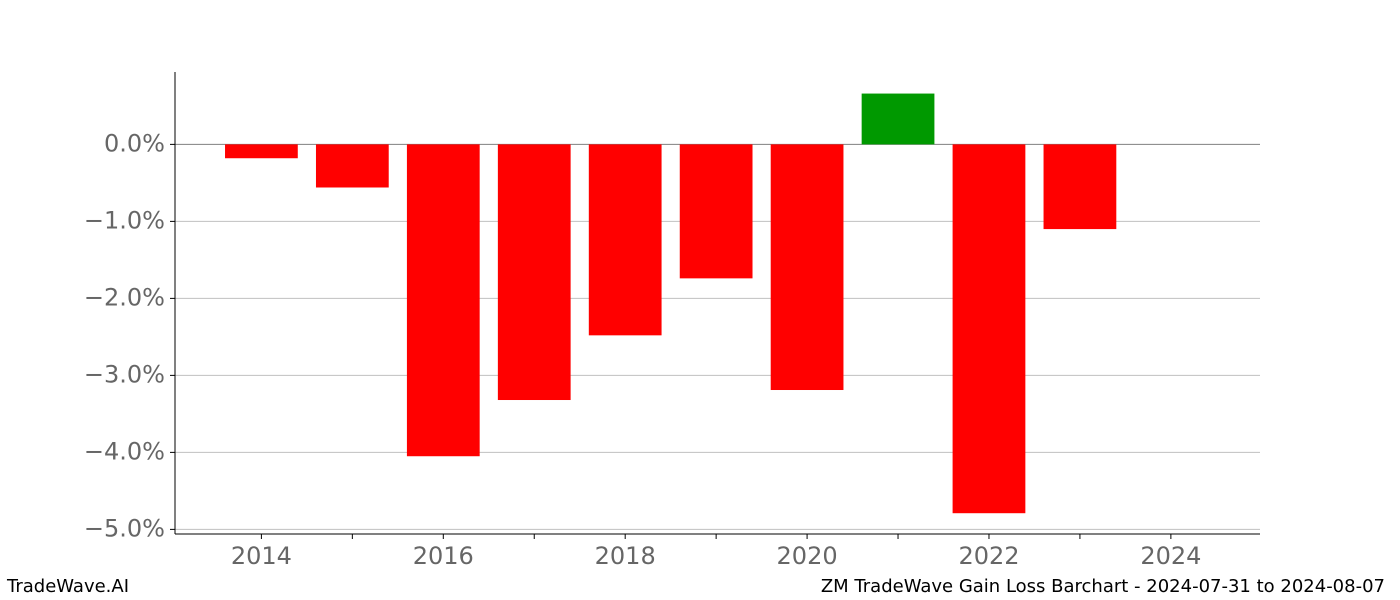 The image size is (1400, 600). What do you see at coordinates (124, 220) in the screenshot?
I see `y-tick-label: −1.0%` at bounding box center [124, 220].